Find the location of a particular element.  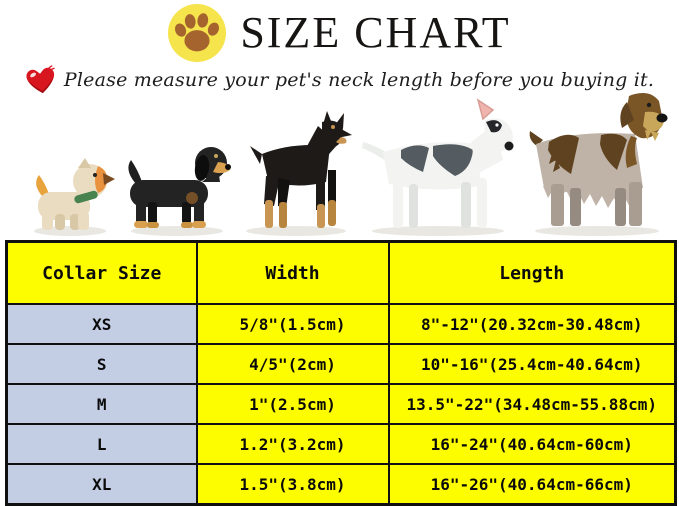

paw-print-icon is located at coordinates (197, 33).